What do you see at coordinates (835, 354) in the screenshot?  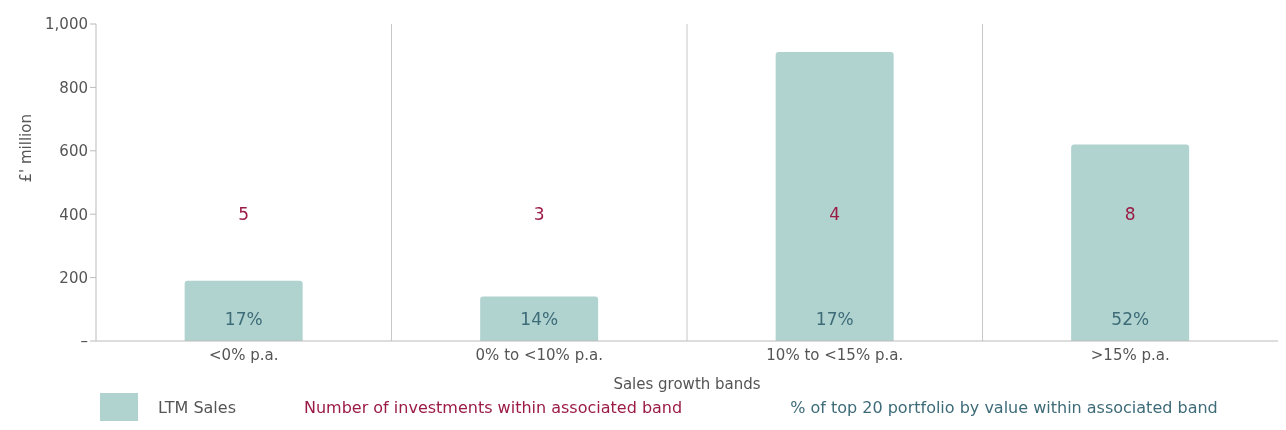 I see `x-tick-label: 10% to <15% p.a.` at bounding box center [835, 354].